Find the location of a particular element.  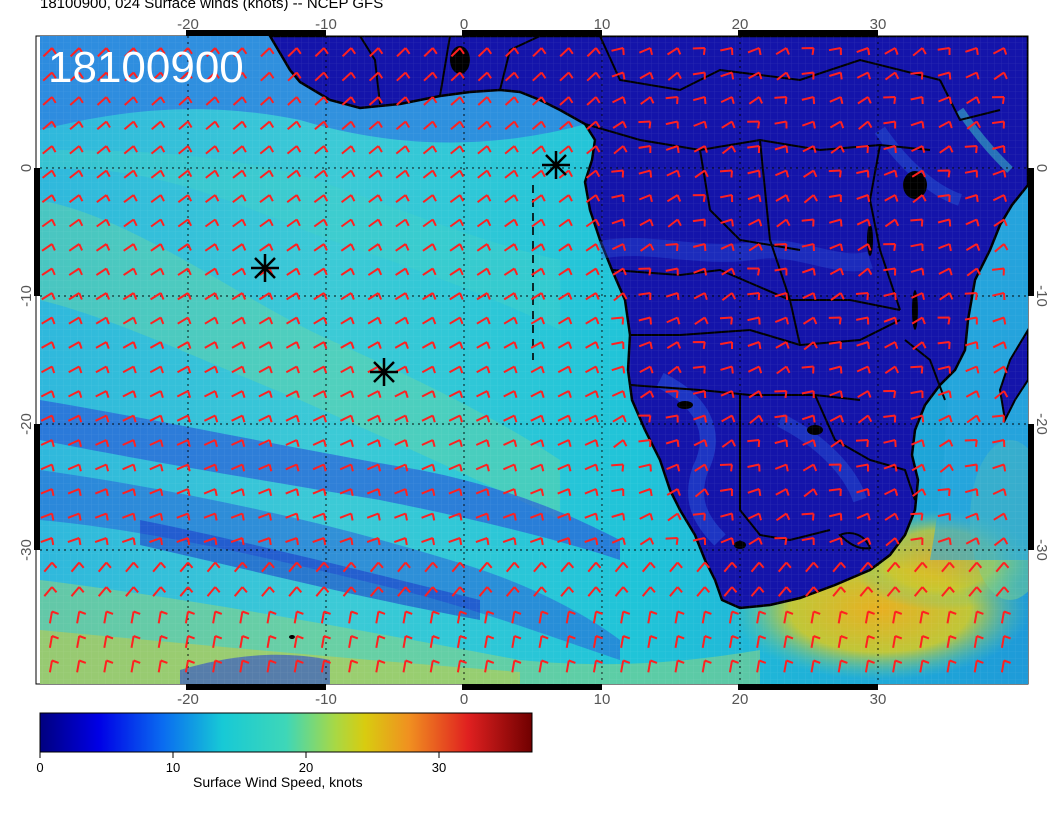

lat-tick-label: -10 is located at coordinates (1041, 296).